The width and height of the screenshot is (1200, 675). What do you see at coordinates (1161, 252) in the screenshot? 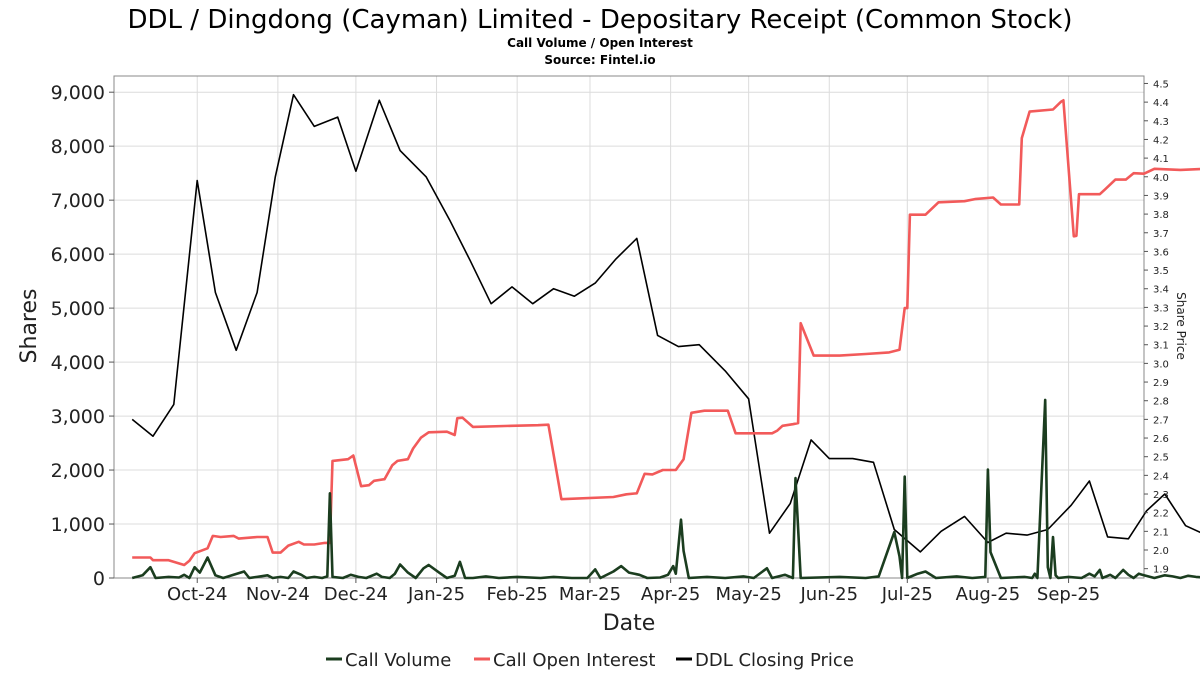
I see `y2-tick-label: 3.6` at bounding box center [1161, 252].